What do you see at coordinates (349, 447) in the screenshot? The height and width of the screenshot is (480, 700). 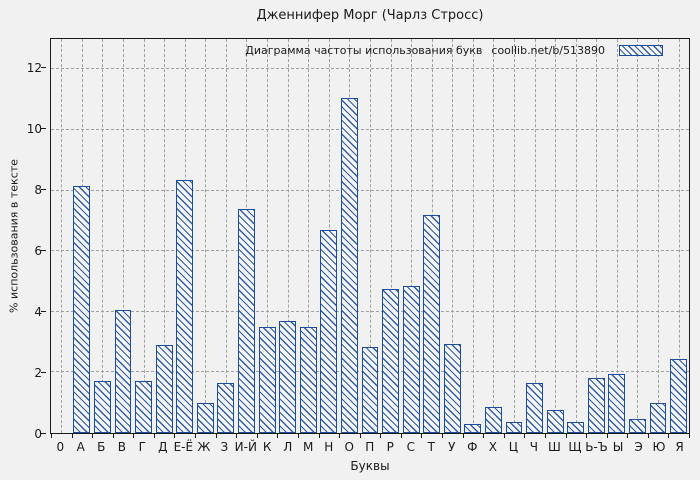 I see `x-tick-label: О` at bounding box center [349, 447].